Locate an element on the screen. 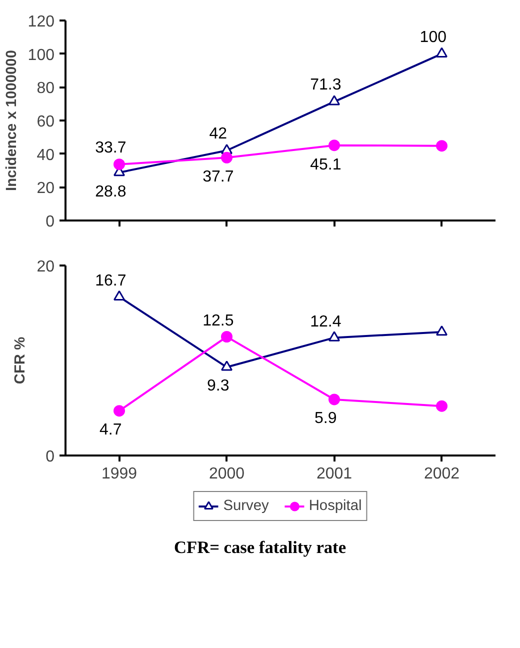 The width and height of the screenshot is (520, 648). y-tick-label: 100 is located at coordinates (41, 55).